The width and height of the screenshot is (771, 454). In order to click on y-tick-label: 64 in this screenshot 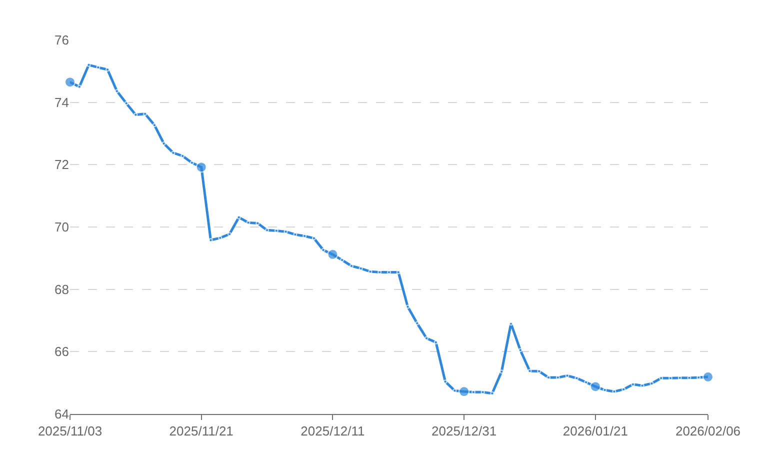, I will do `click(61, 414)`.